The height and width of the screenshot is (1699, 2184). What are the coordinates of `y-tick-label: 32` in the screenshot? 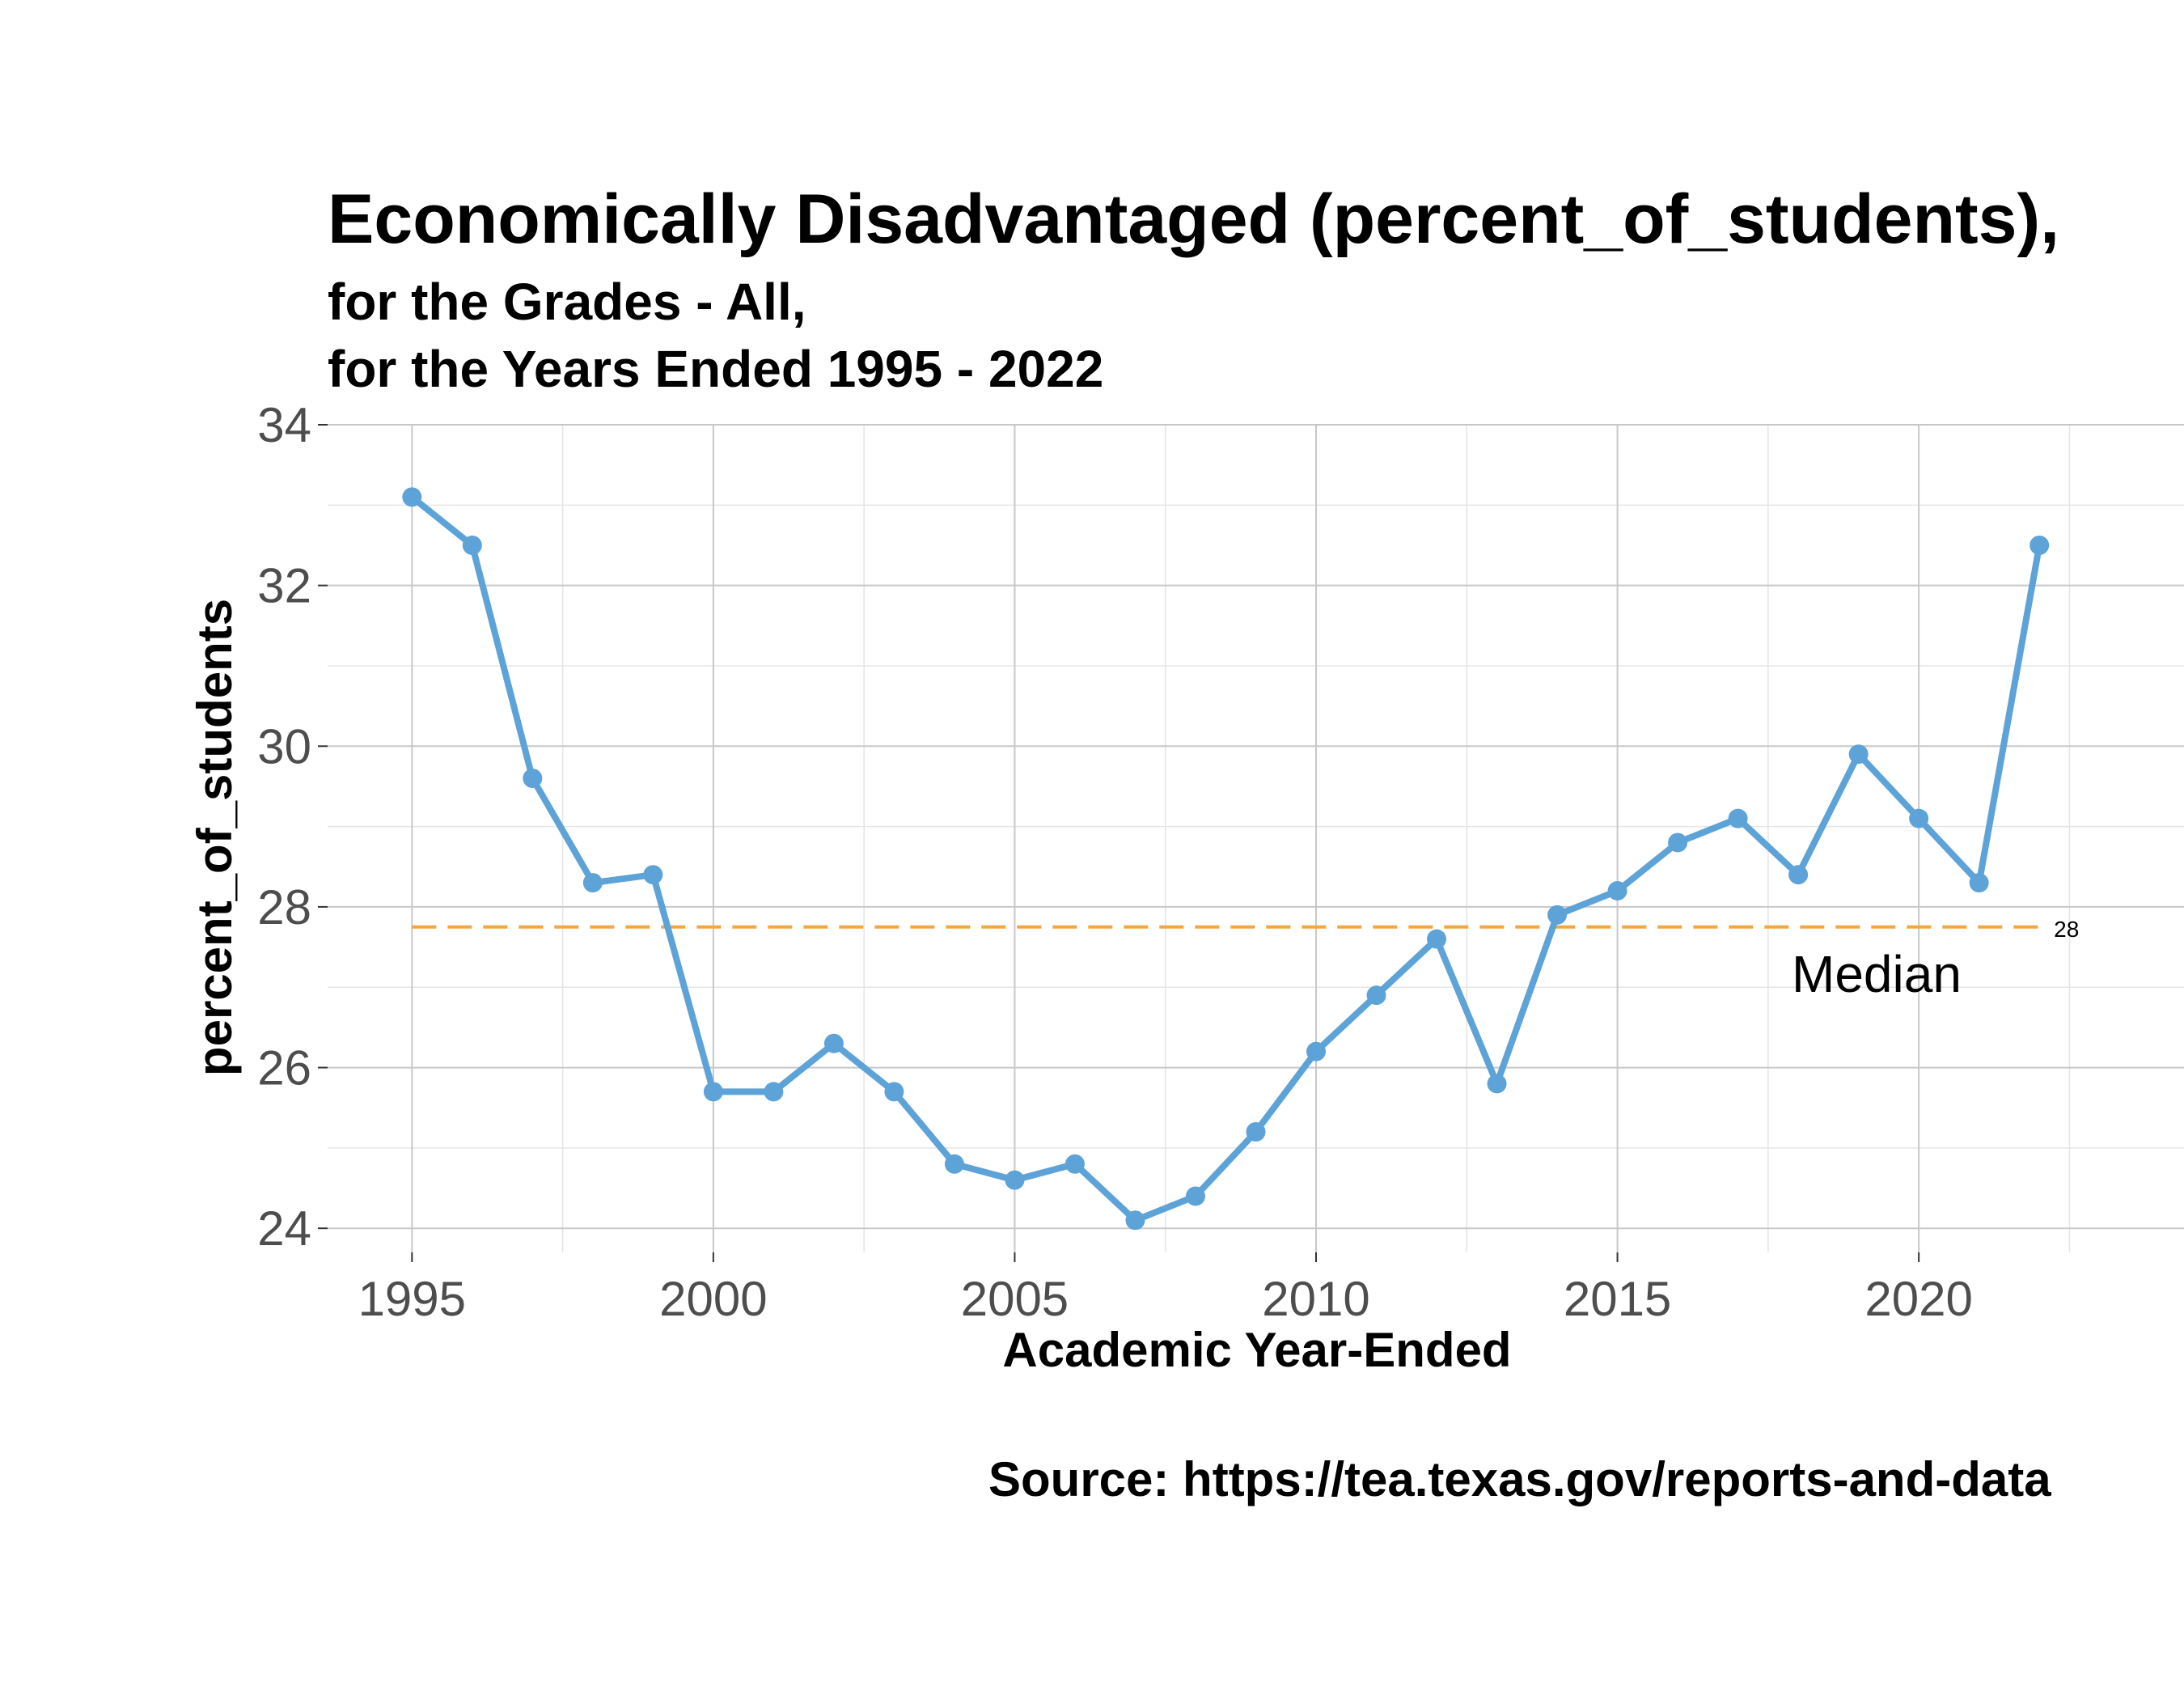 It's located at (284, 586).